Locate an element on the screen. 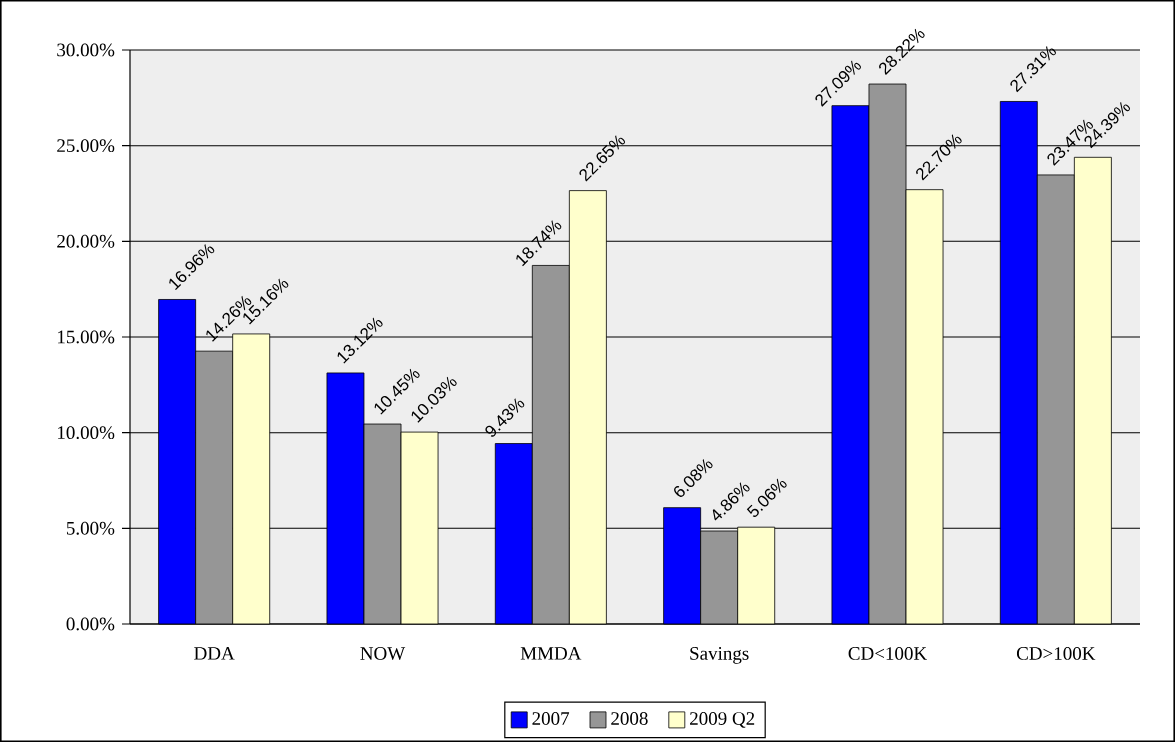 The image size is (1175, 742). x-tick-label: MMDA is located at coordinates (551, 653).